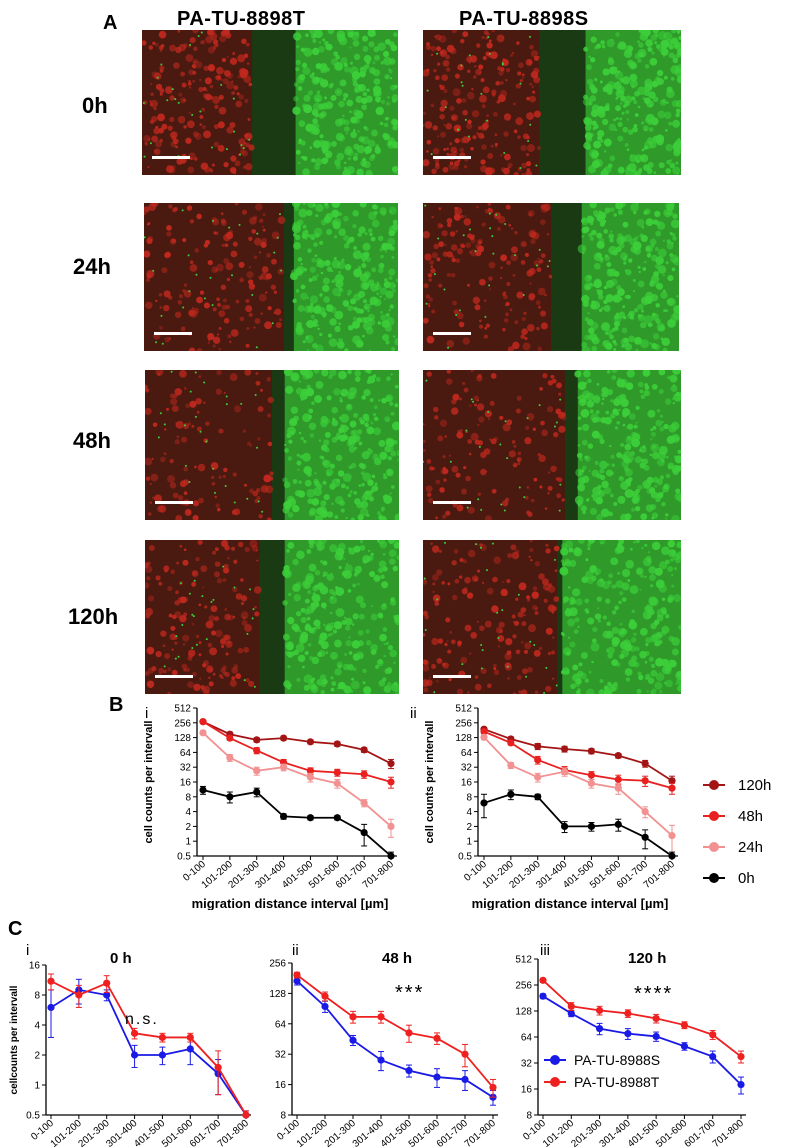  What do you see at coordinates (570, 903) in the screenshot?
I see `x-axis-label: migration distance interval [µm]` at bounding box center [570, 903].